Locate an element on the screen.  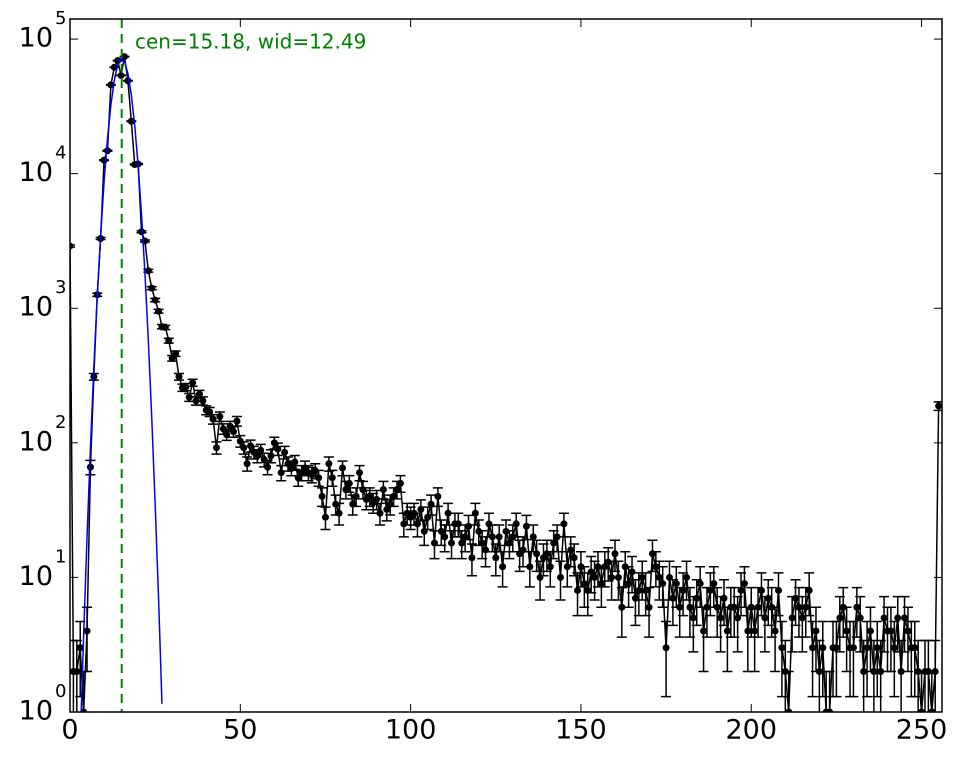
x-tick-label: 50 is located at coordinates (240, 730).